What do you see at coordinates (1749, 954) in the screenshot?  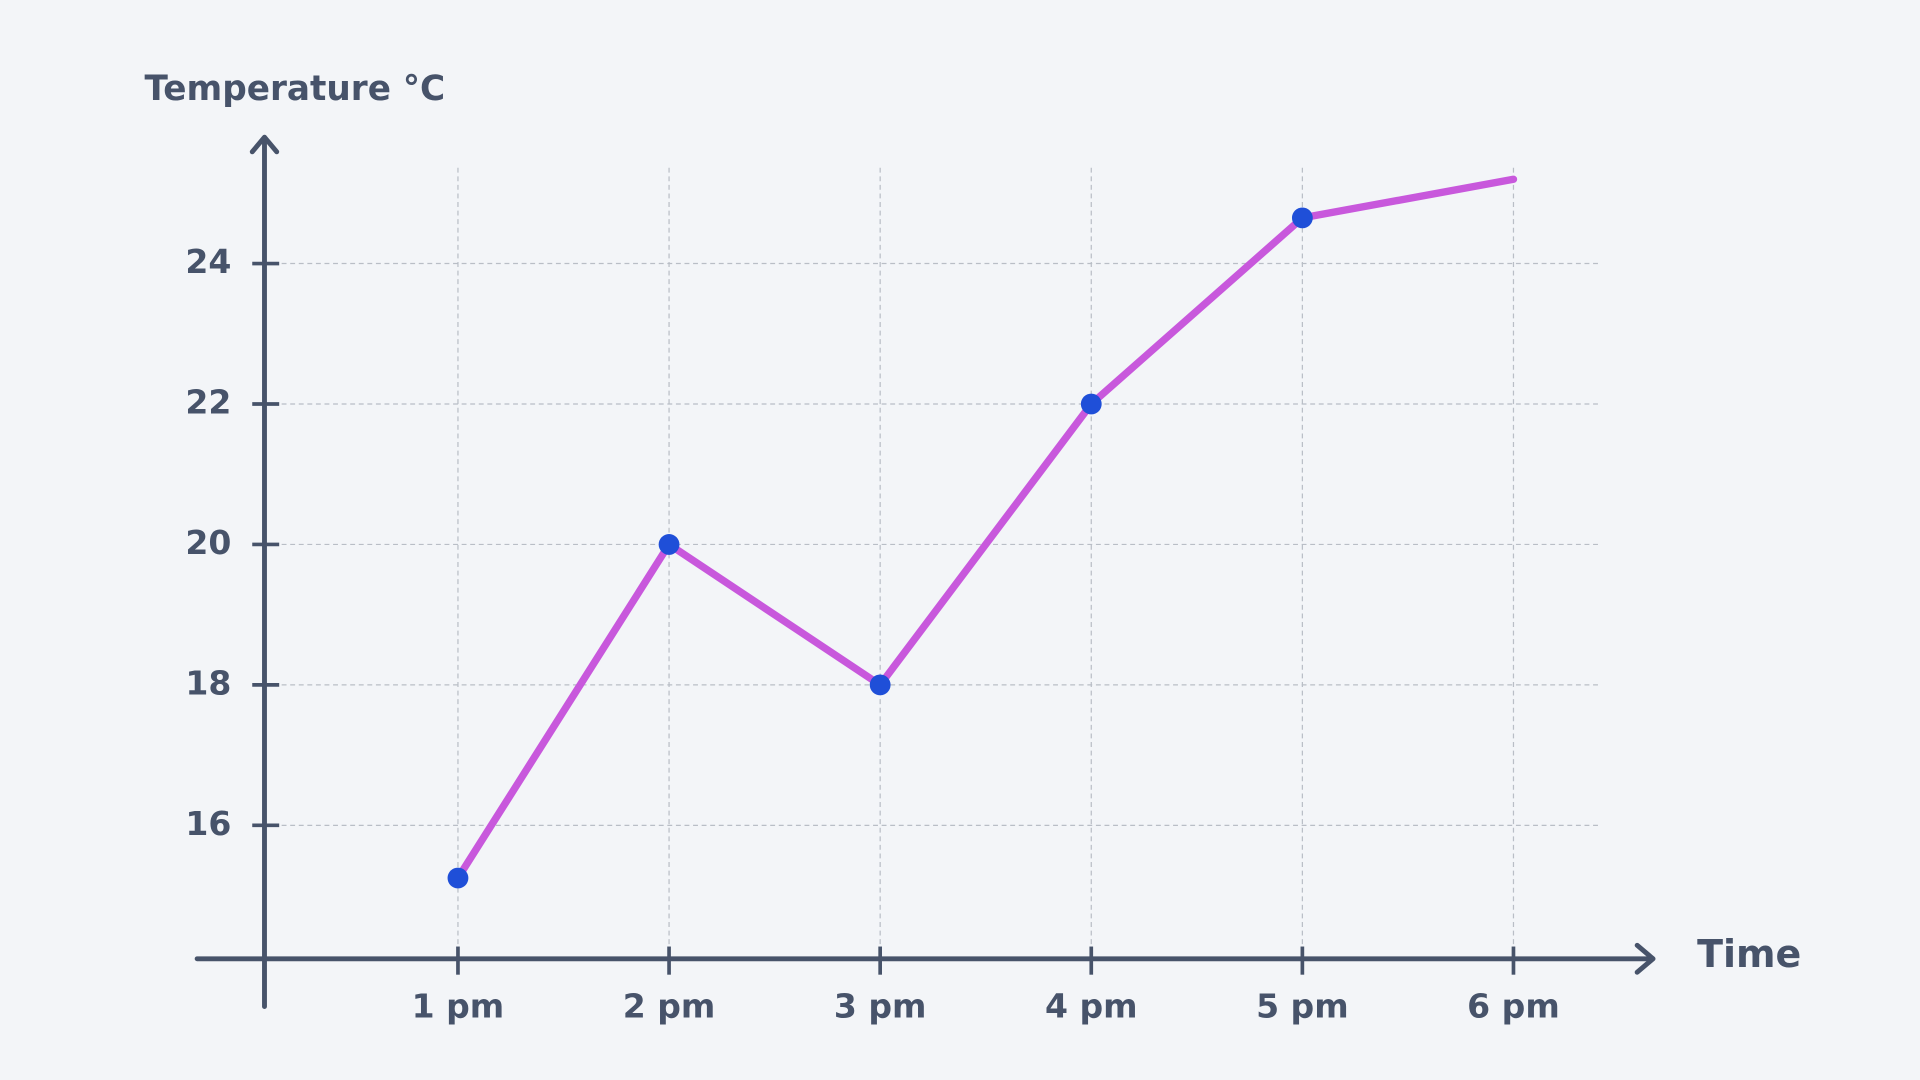 I see `x-axis-label: Time` at bounding box center [1749, 954].